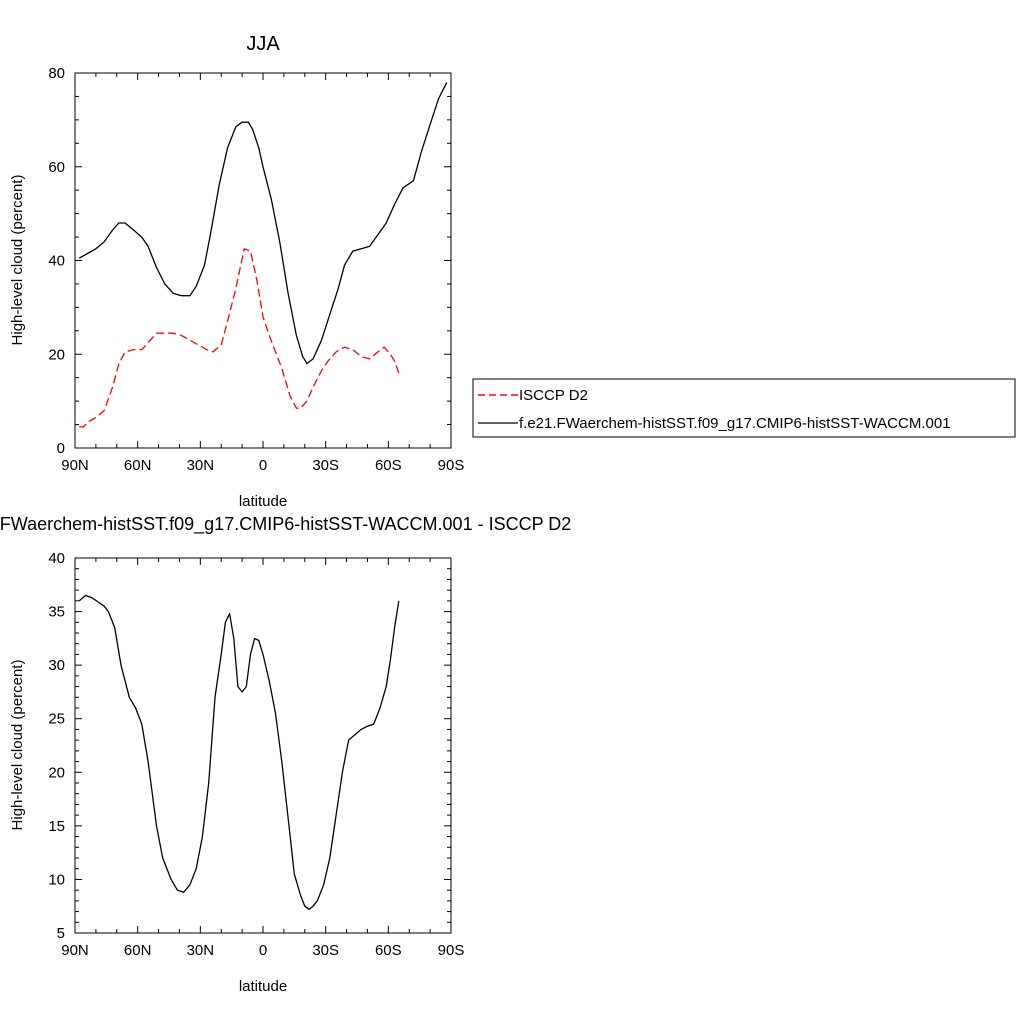 The image size is (1024, 1024). I want to click on bottom-y-tick-label: 20, so click(56, 772).